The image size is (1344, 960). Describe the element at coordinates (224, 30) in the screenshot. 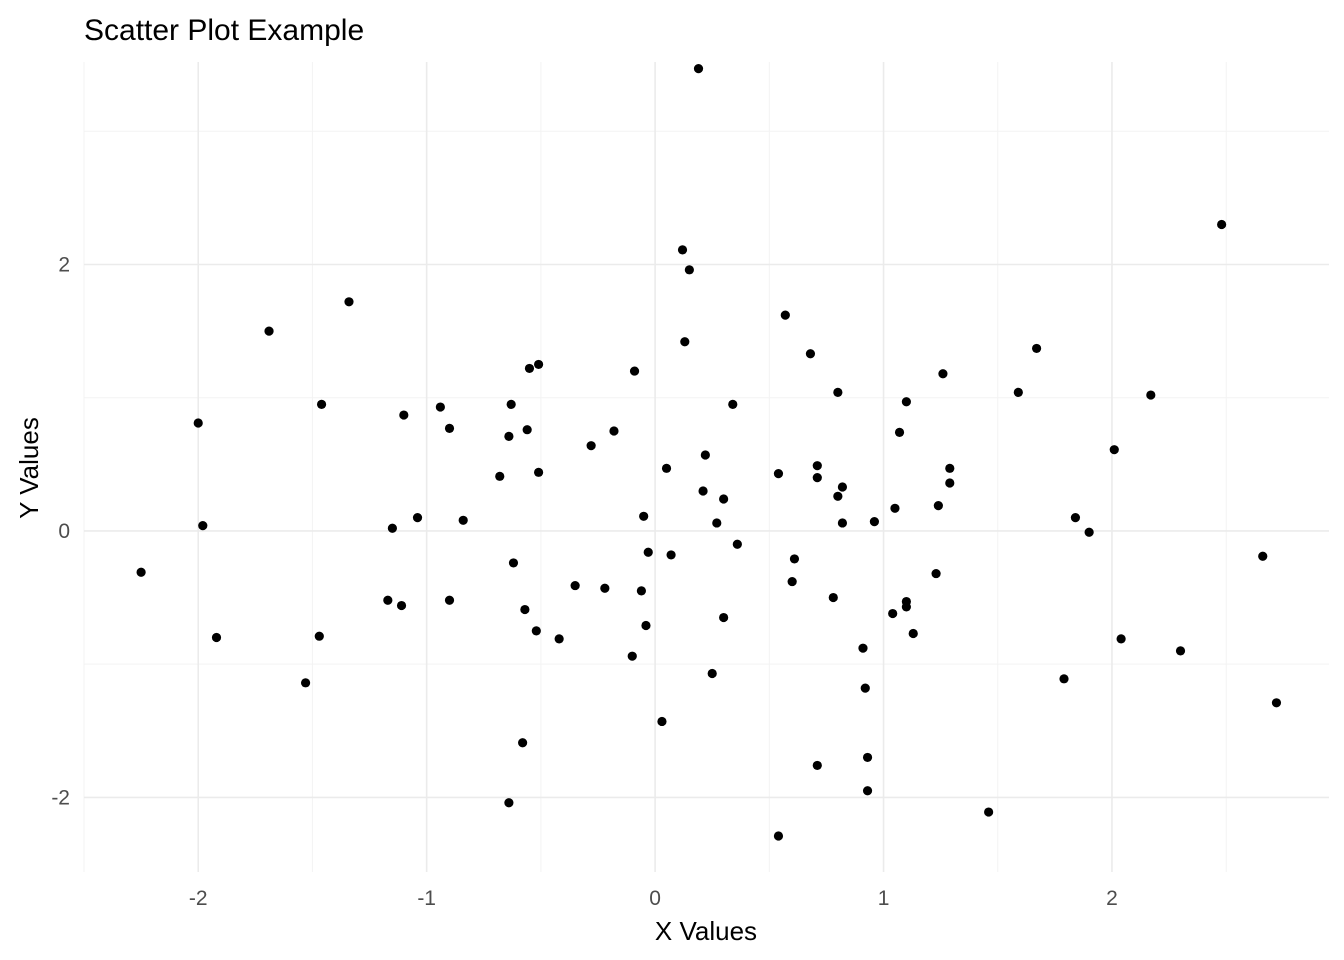

I see `chart-title: Scatter Plot Example` at that location.